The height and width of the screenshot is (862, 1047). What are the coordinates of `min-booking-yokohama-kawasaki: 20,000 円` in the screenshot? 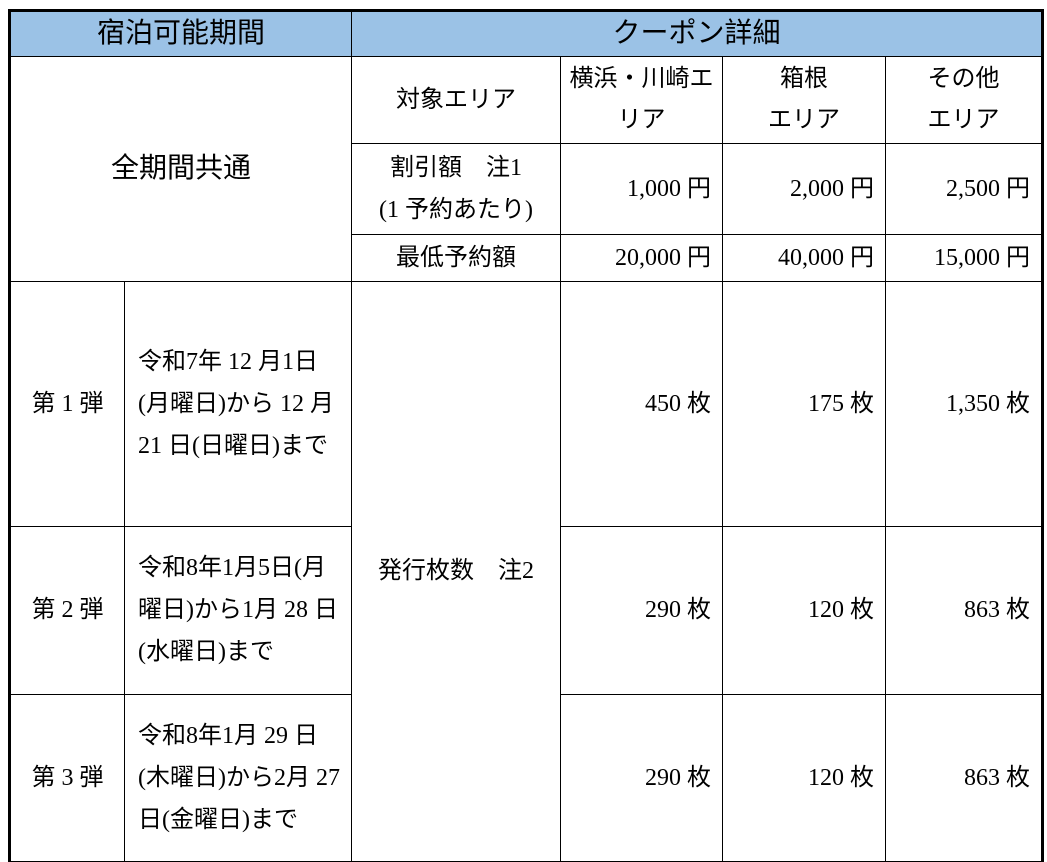 It's located at (642, 257).